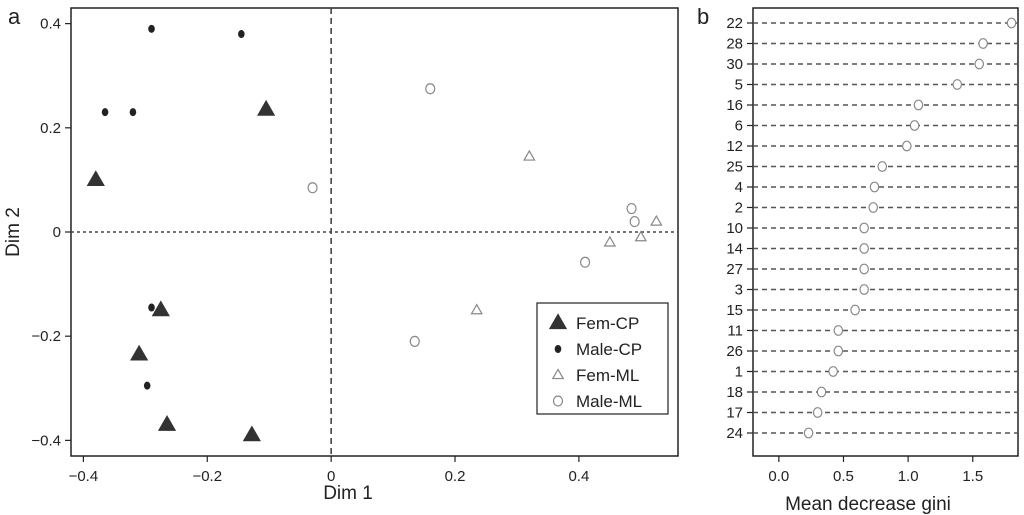 This screenshot has width=1024, height=515. Describe the element at coordinates (703, 16) in the screenshot. I see `panel-b-label: b` at that location.